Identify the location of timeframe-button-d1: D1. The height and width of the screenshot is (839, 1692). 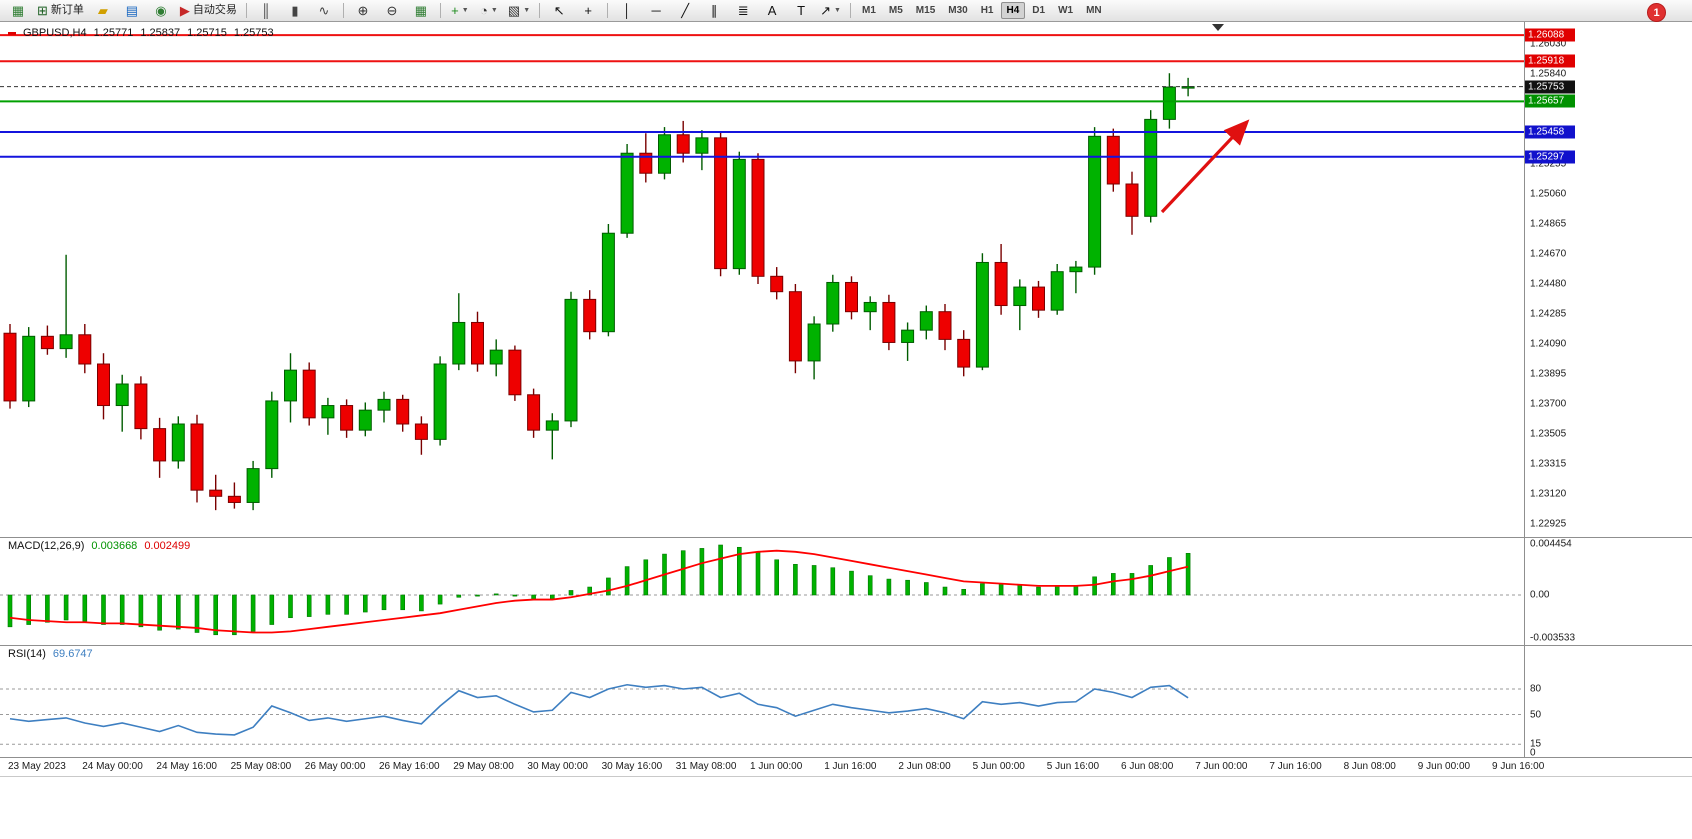
(1039, 10).